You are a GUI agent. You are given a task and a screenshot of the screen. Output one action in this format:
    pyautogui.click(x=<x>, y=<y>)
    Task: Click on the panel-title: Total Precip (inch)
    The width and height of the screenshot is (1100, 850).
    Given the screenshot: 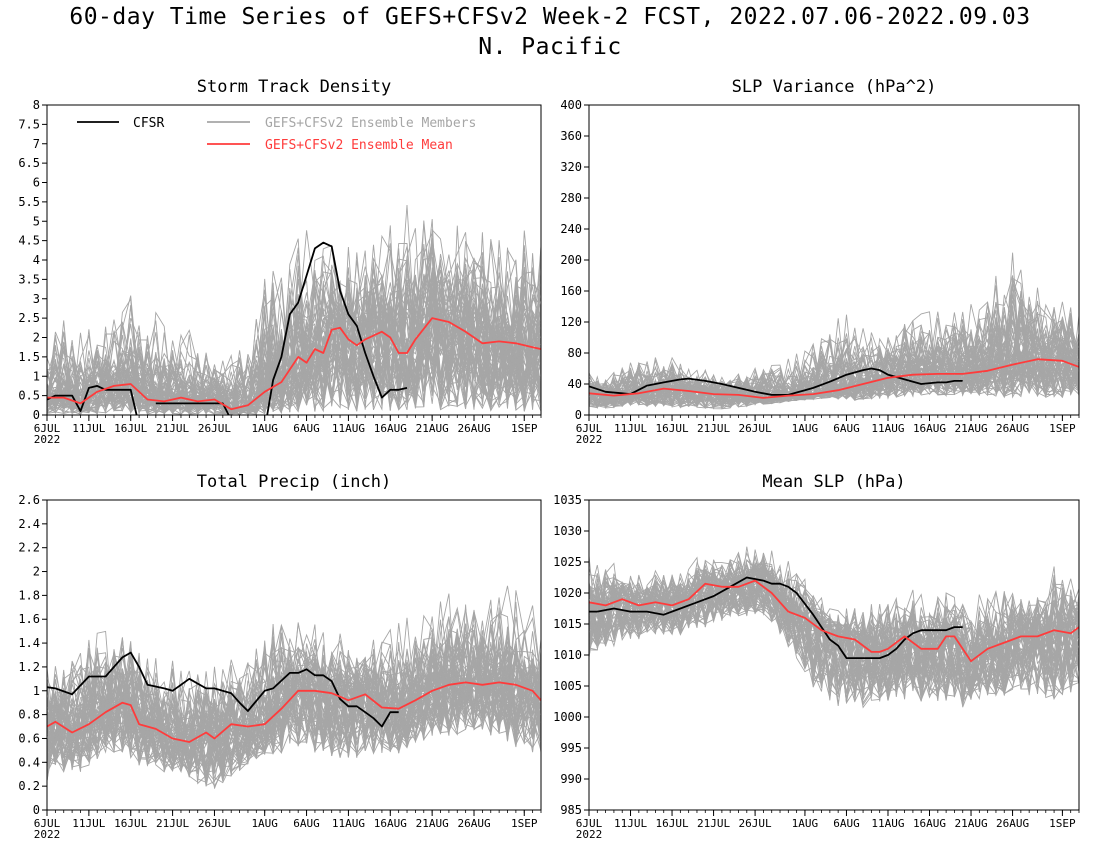 What is the action you would take?
    pyautogui.click(x=294, y=482)
    